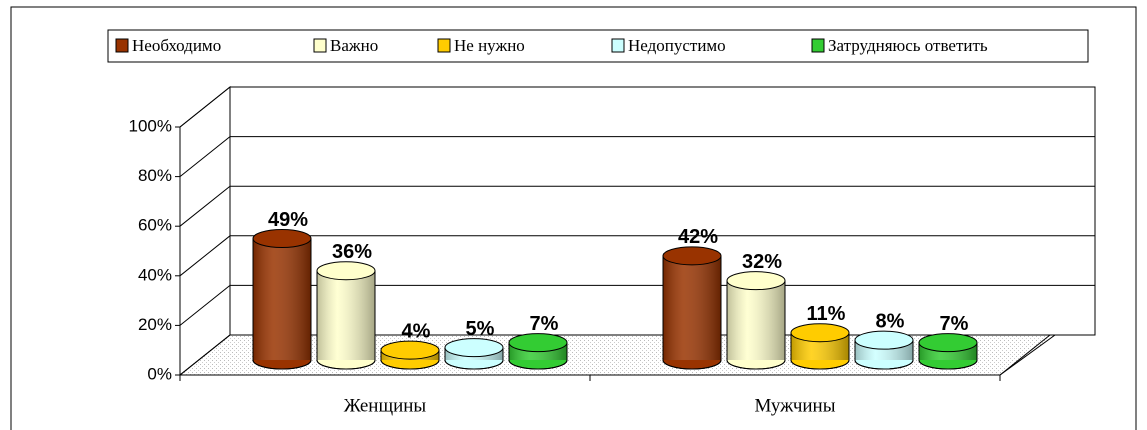  What do you see at coordinates (416, 331) in the screenshot?
I see `value-label: 4%` at bounding box center [416, 331].